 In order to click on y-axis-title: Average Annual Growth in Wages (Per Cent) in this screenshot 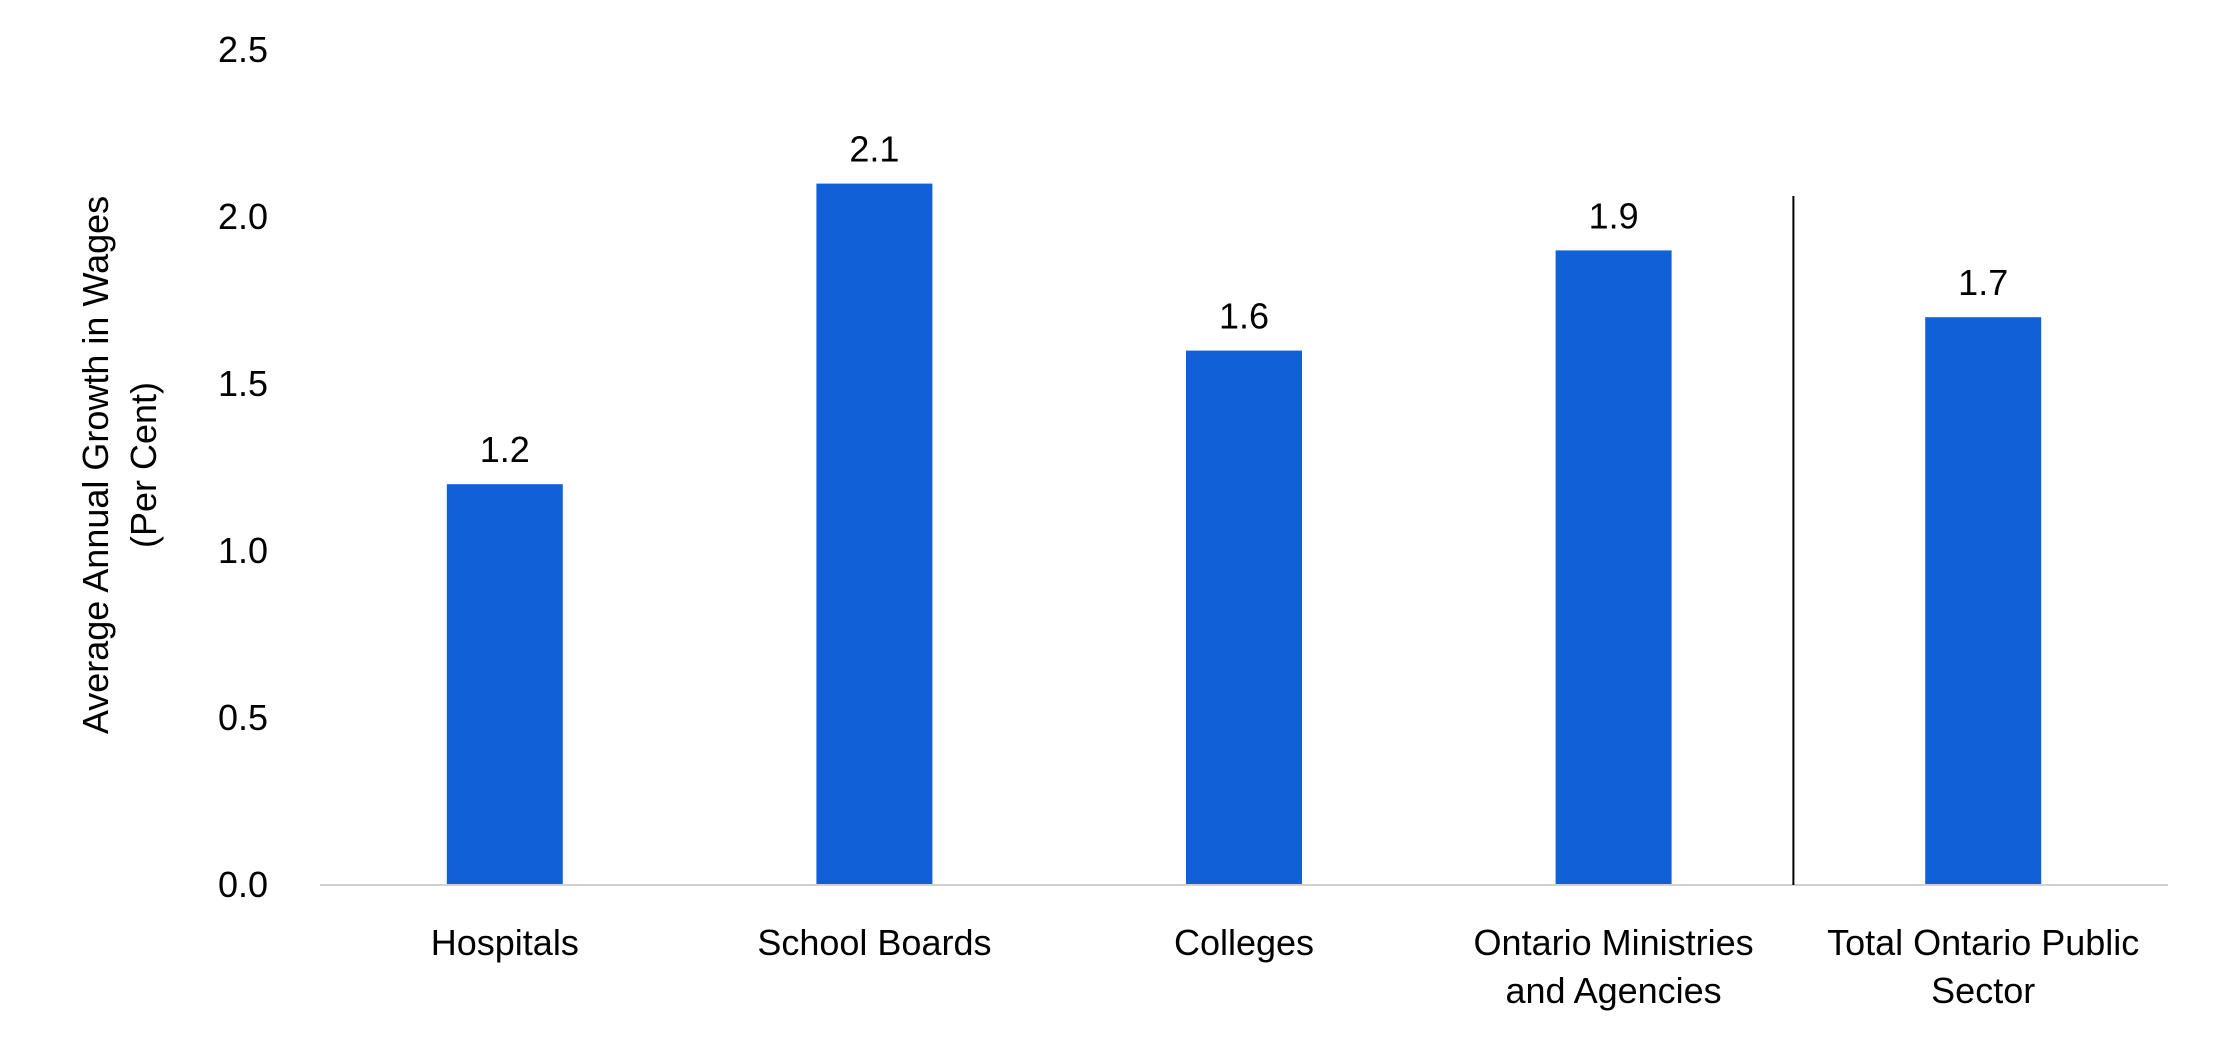, I will do `click(119, 465)`.